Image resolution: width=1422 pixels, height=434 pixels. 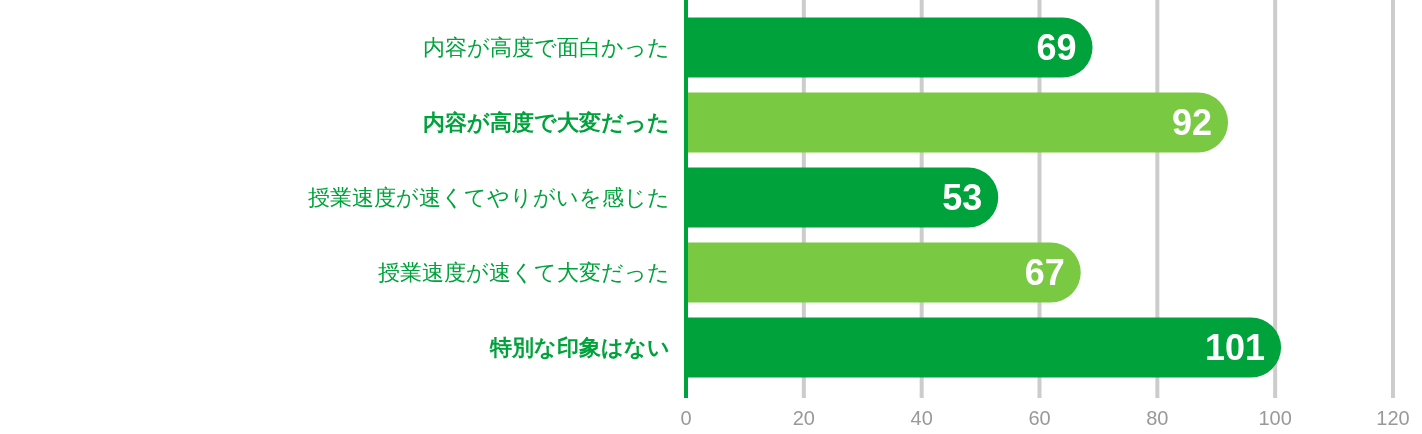 I want to click on x-tick-label: 20, so click(x=803, y=418).